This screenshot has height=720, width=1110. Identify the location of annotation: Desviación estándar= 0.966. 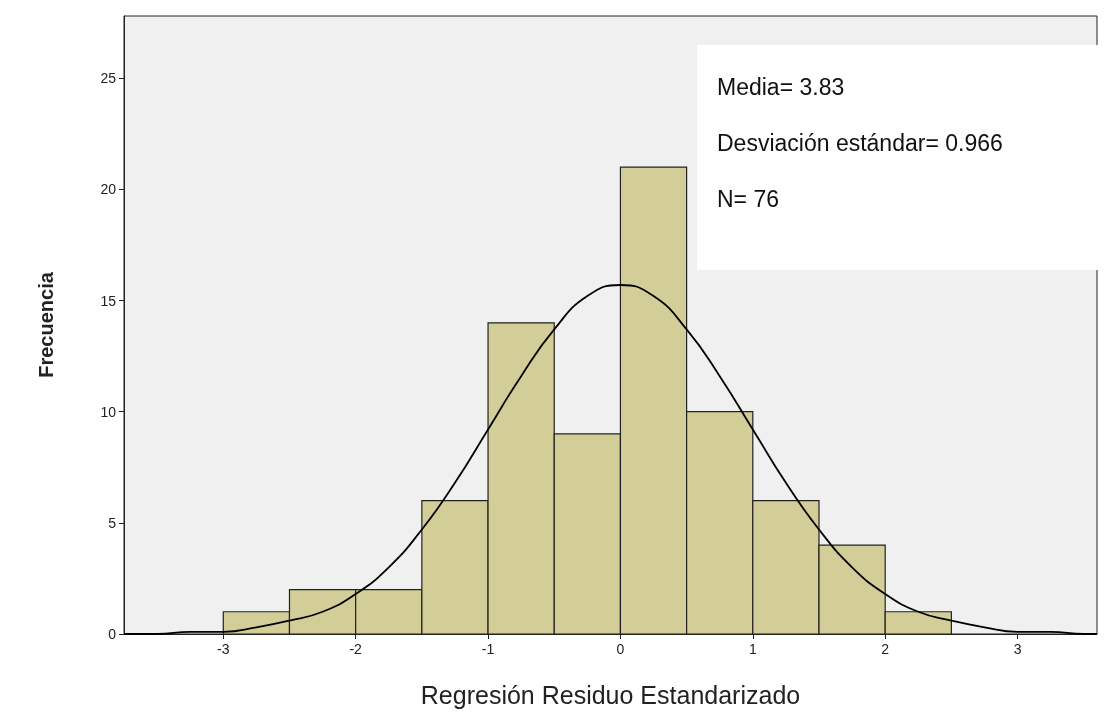
(860, 143).